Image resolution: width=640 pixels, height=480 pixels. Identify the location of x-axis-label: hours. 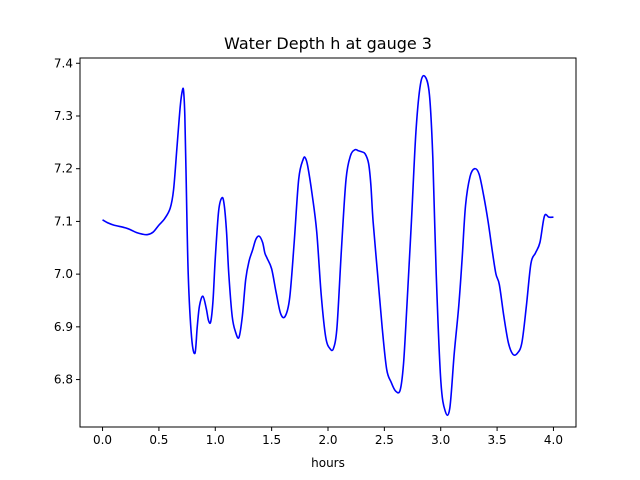
(328, 463).